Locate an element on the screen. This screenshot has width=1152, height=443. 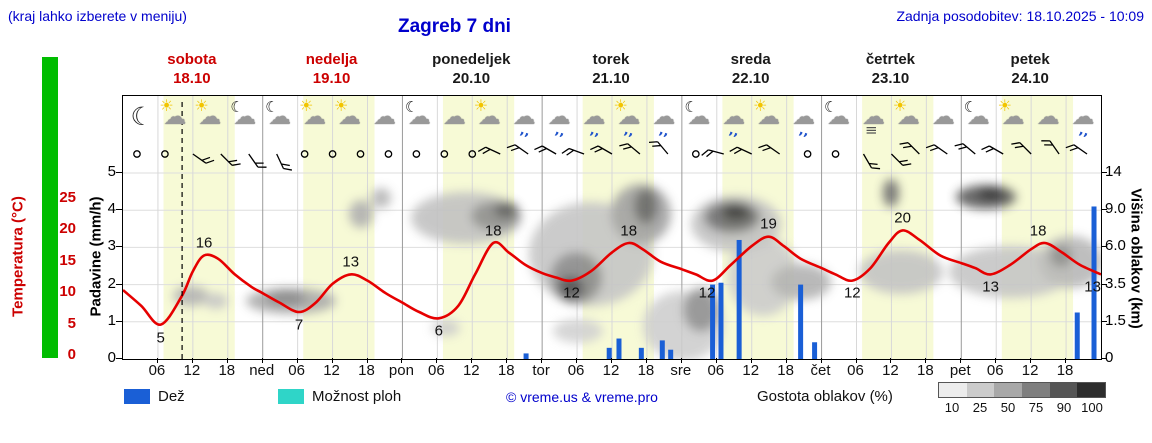
day-abbrev-label: sre is located at coordinates (681, 370).